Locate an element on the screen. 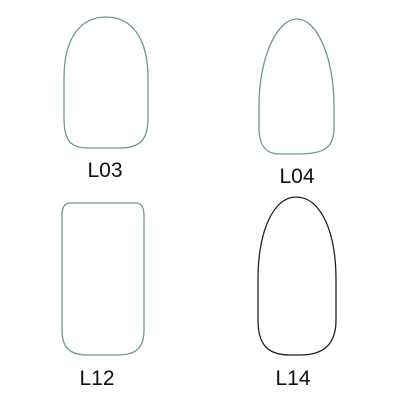 The height and width of the screenshot is (400, 400). nail-shape-l03: L03 is located at coordinates (106, 99).